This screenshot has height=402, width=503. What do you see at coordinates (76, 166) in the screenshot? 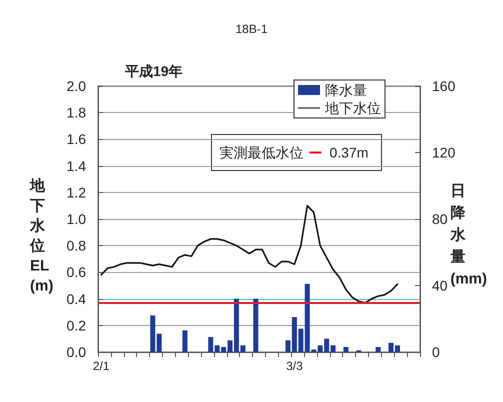
I see `y-tick-label: 1.4` at bounding box center [76, 166].